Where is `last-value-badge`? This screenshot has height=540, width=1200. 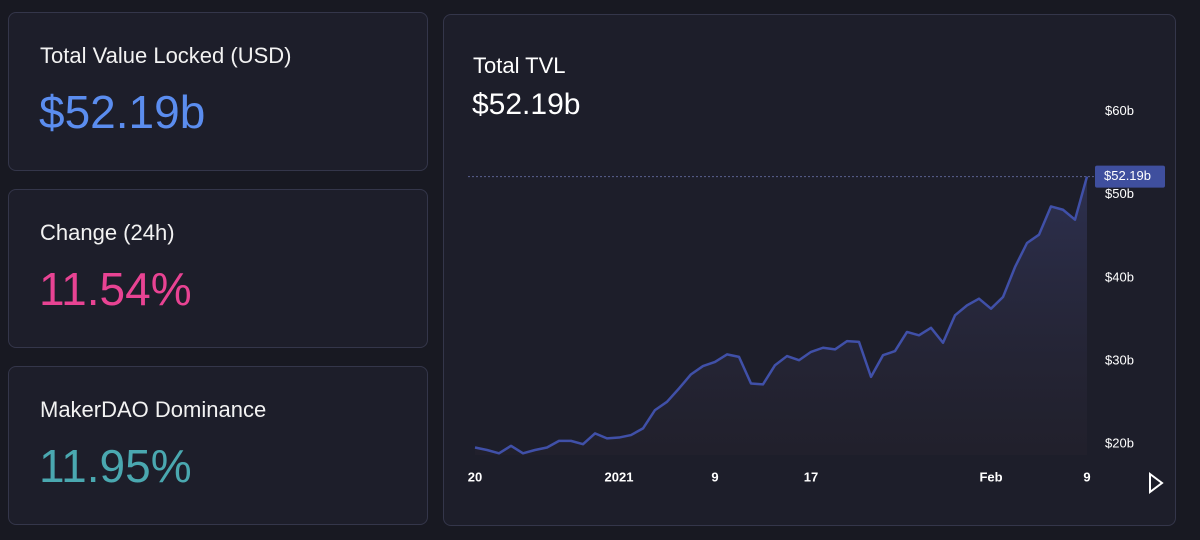
last-value-badge is located at coordinates (1130, 176).